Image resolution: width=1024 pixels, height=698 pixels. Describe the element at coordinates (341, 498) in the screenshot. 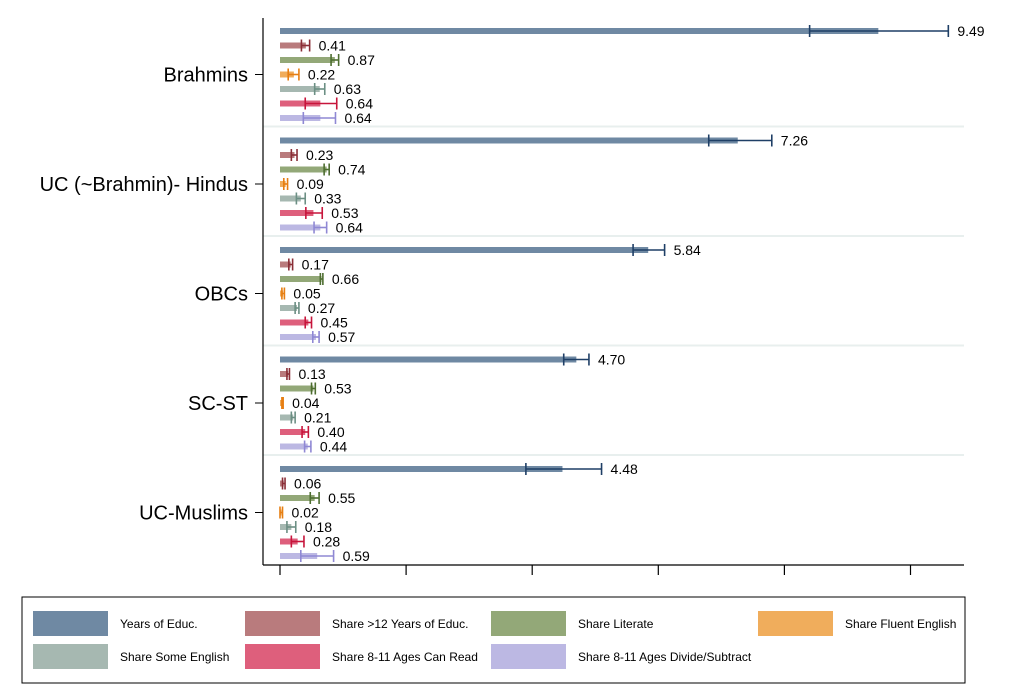

I see `data-label: 0.55` at that location.